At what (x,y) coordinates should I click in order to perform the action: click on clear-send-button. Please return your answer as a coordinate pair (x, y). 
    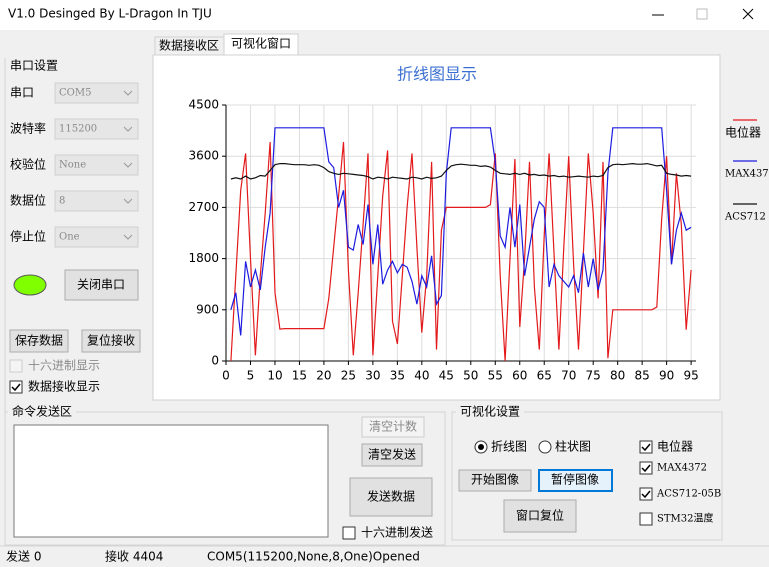
    Looking at the image, I should click on (392, 455).